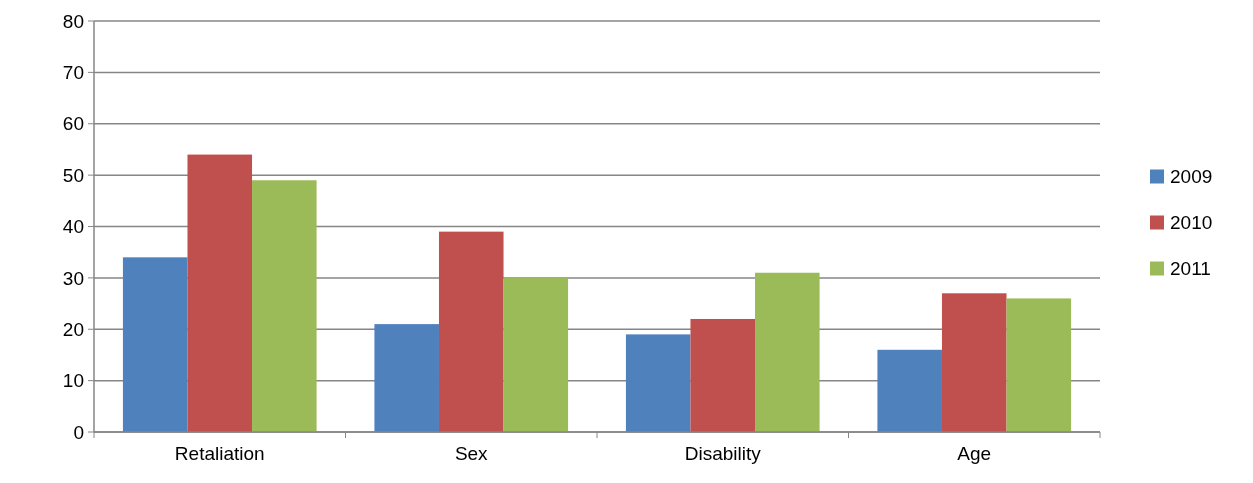 Image resolution: width=1253 pixels, height=483 pixels. What do you see at coordinates (1190, 269) in the screenshot?
I see `legend-label: 2011` at bounding box center [1190, 269].